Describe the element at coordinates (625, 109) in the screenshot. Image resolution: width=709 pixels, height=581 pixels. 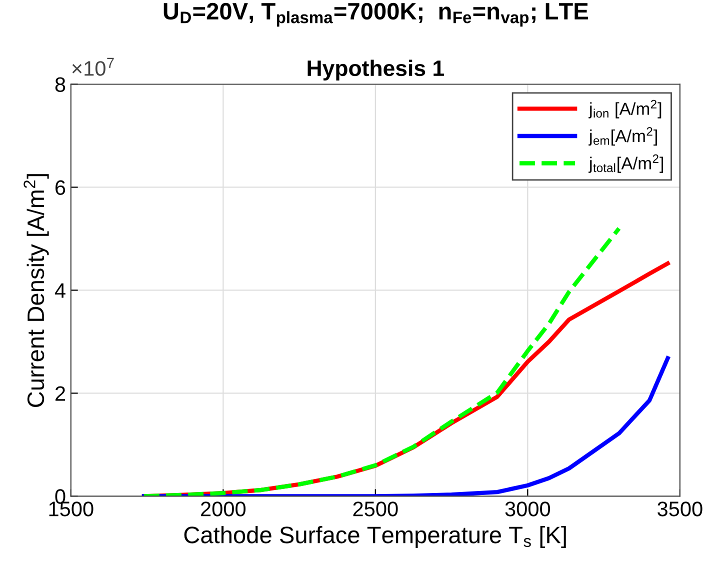
I see `legend-label: j$_{ion}$ [A/m$^{2}$]` at that location.